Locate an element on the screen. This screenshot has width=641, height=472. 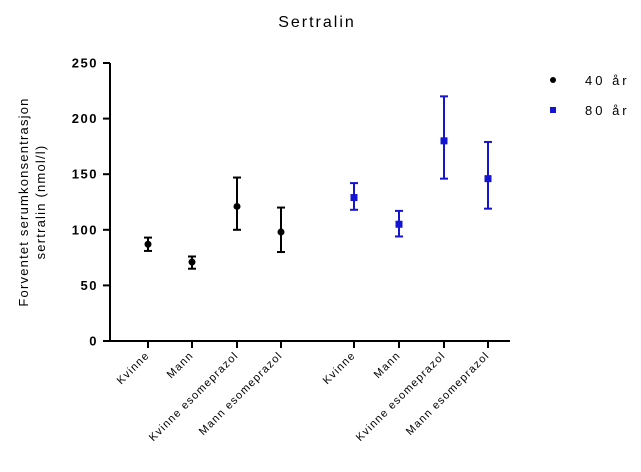
legend-label: 40 år is located at coordinates (607, 80).